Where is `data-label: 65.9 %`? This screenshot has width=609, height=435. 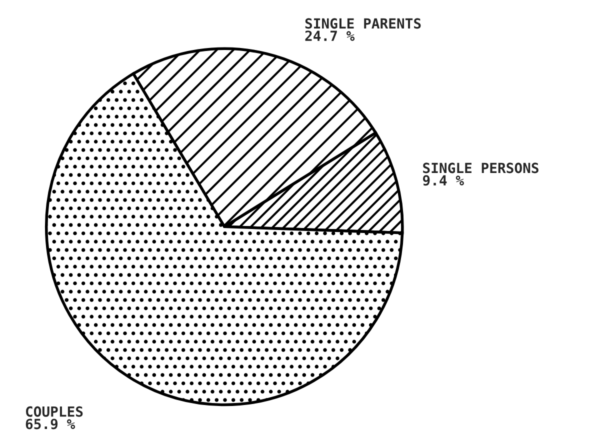 data-label: 65.9 % is located at coordinates (51, 424).